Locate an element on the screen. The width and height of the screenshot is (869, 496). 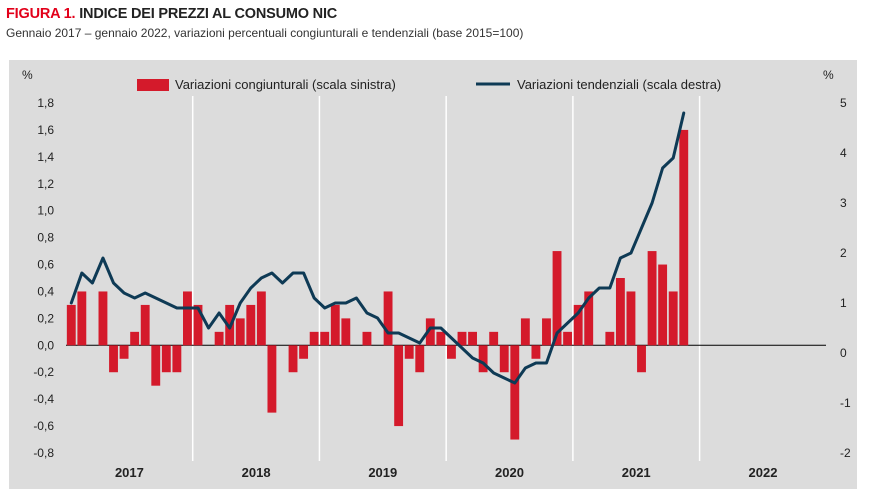
y-right-tick-label: -1 is located at coordinates (845, 403).